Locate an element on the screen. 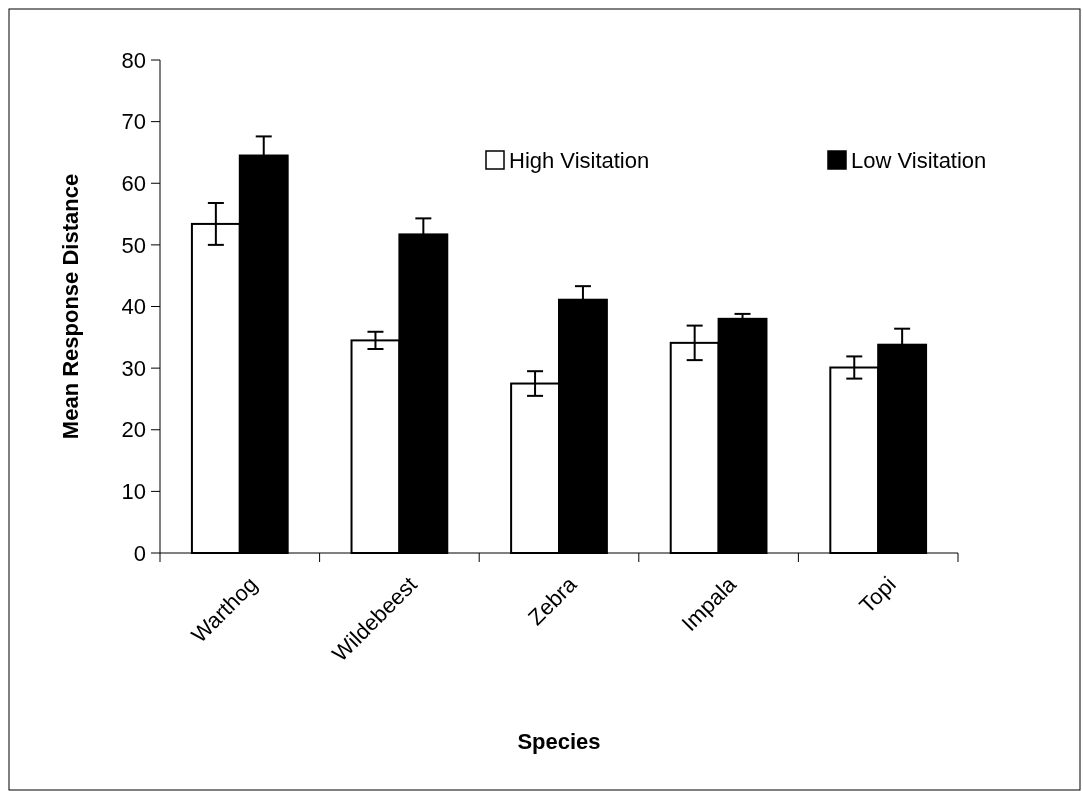 This screenshot has height=791, width=1083. y-tick-label: 20 is located at coordinates (133, 430).